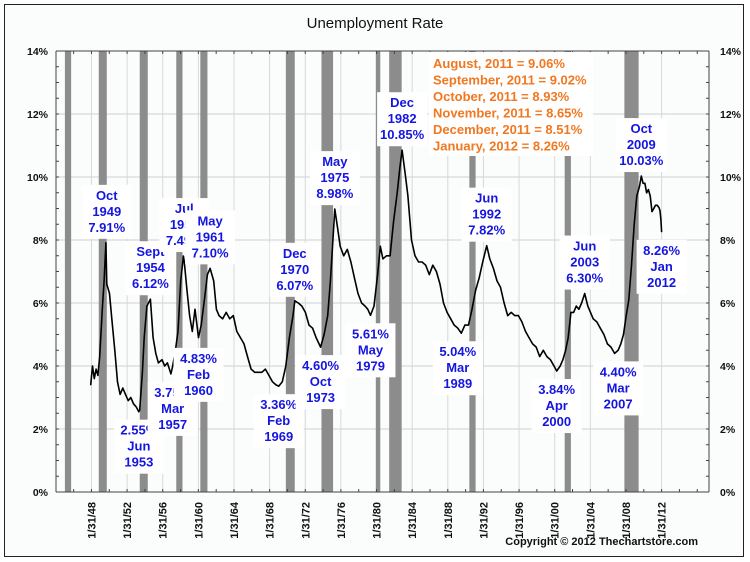  Describe the element at coordinates (128, 520) in the screenshot. I see `x-tick-label: 1/31/52` at that location.